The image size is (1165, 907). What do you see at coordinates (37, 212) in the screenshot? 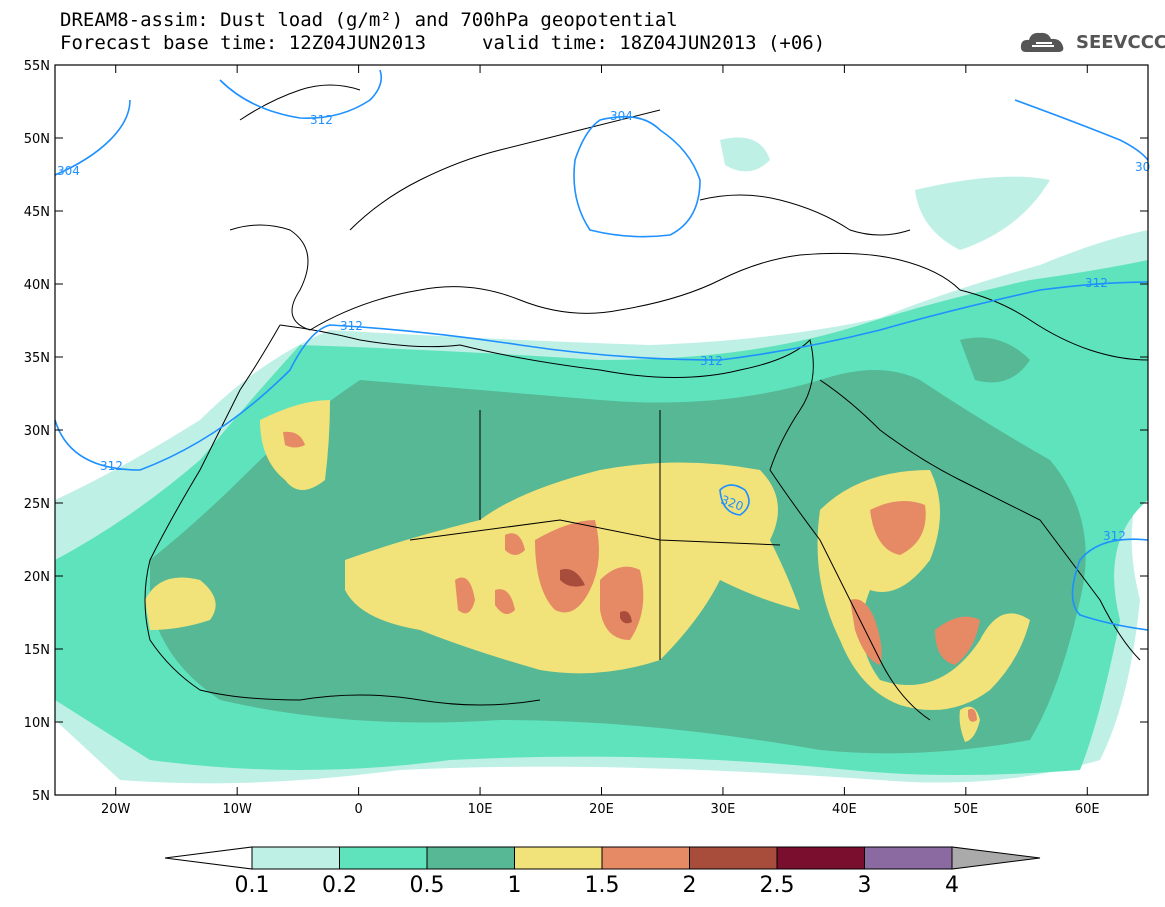
I see `y-tick-label: 45N` at bounding box center [37, 212].